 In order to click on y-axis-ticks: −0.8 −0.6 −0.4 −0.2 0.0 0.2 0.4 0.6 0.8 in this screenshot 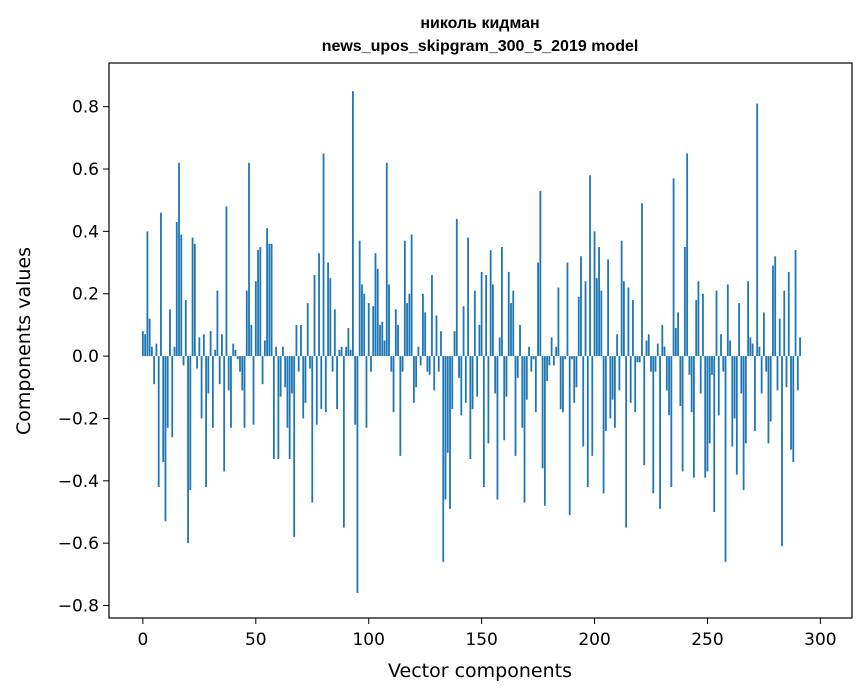, I will do `click(83, 357)`.